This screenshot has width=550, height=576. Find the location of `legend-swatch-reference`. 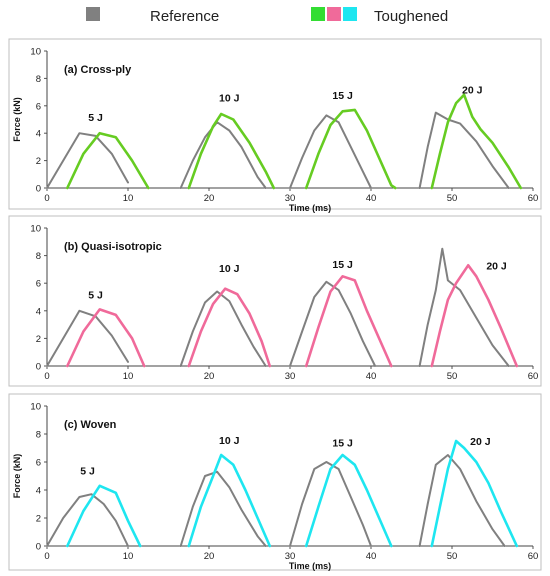

legend-swatch-reference is located at coordinates (93, 14).